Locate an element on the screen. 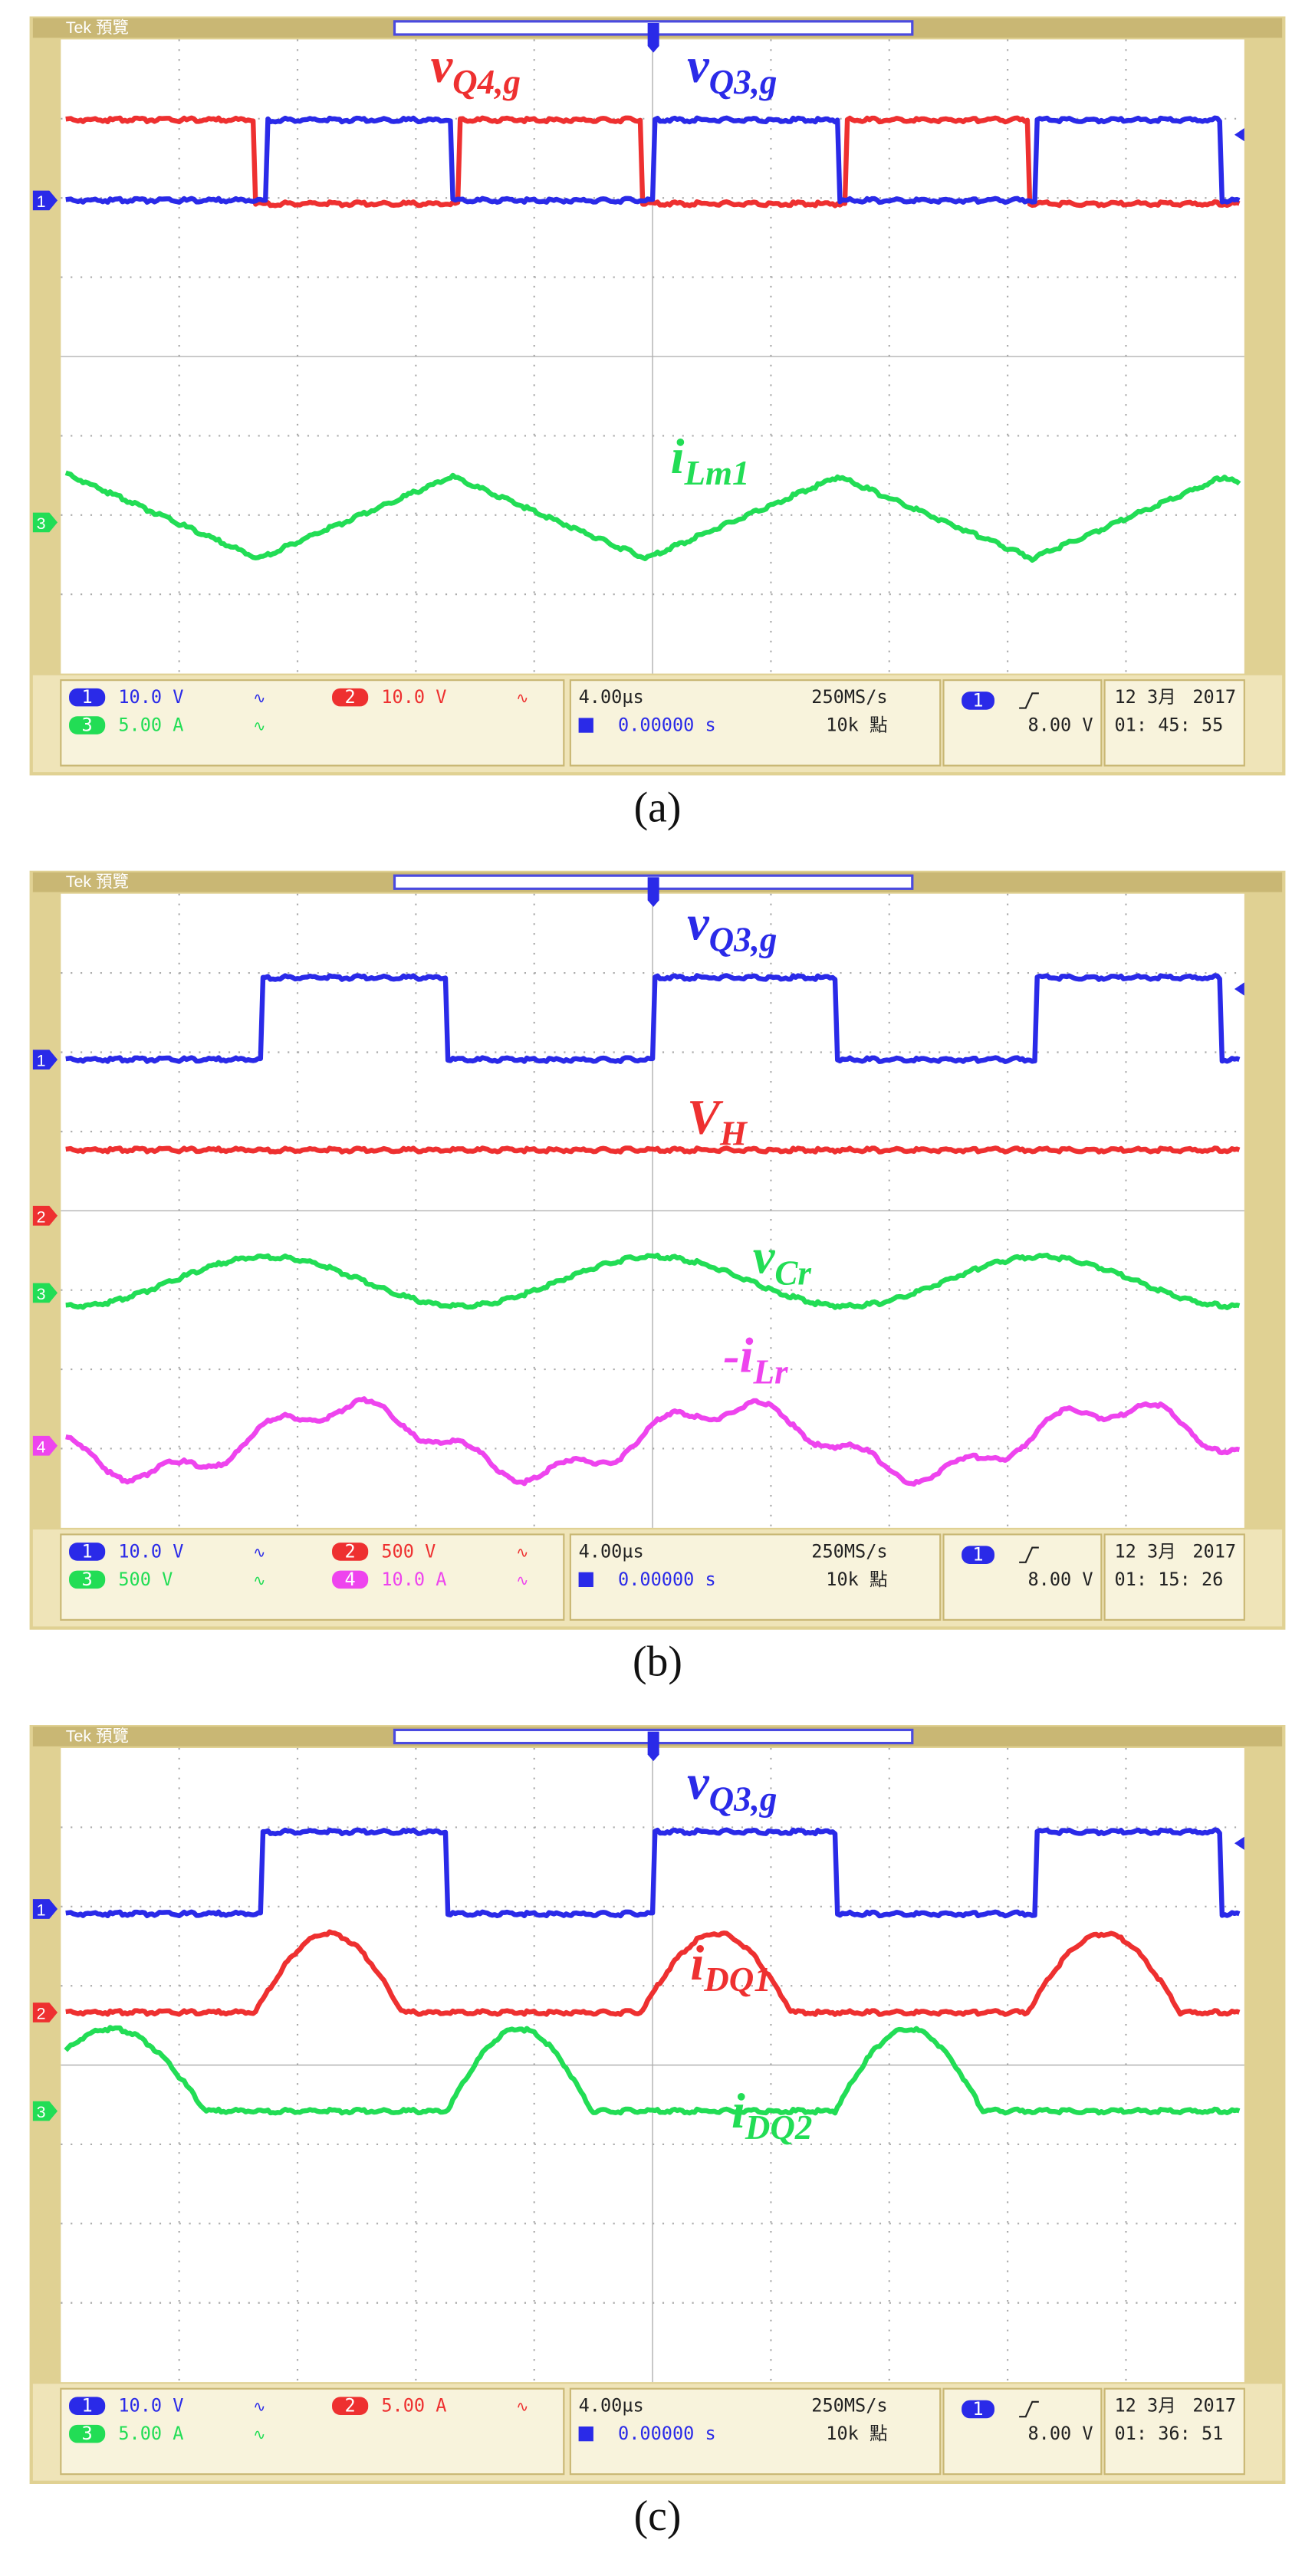  channel-number: 3 is located at coordinates (87, 2433).